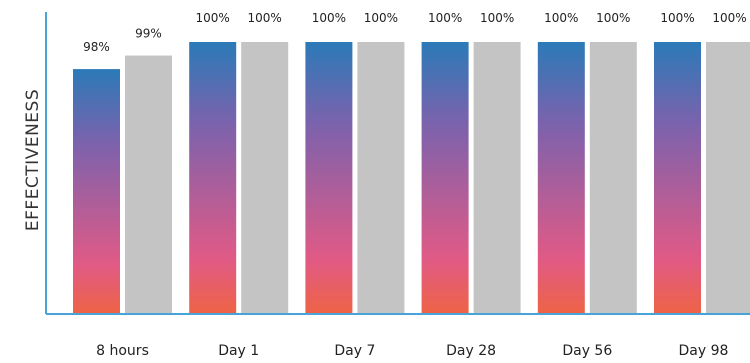 This screenshot has height=363, width=750. Describe the element at coordinates (381, 18) in the screenshot. I see `value-label-series-b-3: 100%` at that location.